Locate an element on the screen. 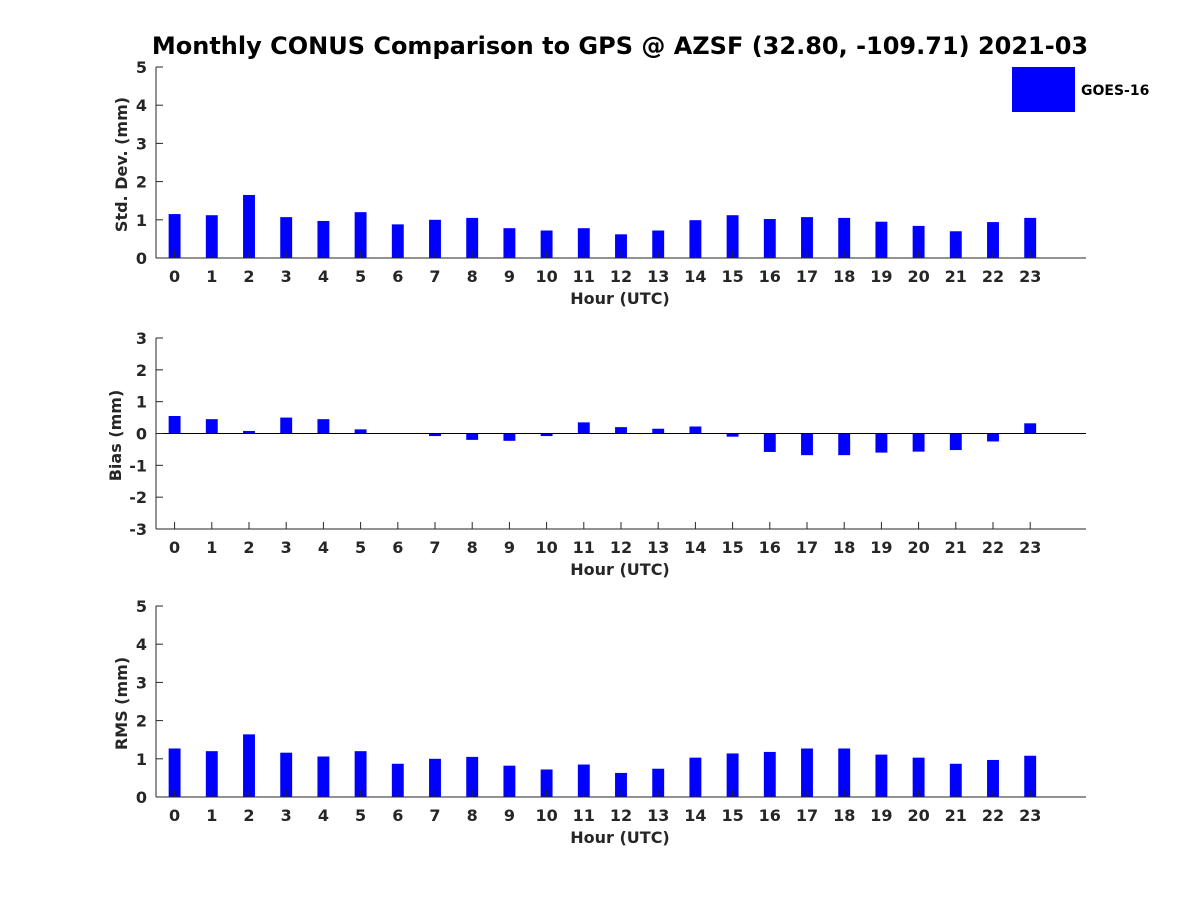 This screenshot has height=900, width=1200. x-tick-label: 13 is located at coordinates (658, 547).